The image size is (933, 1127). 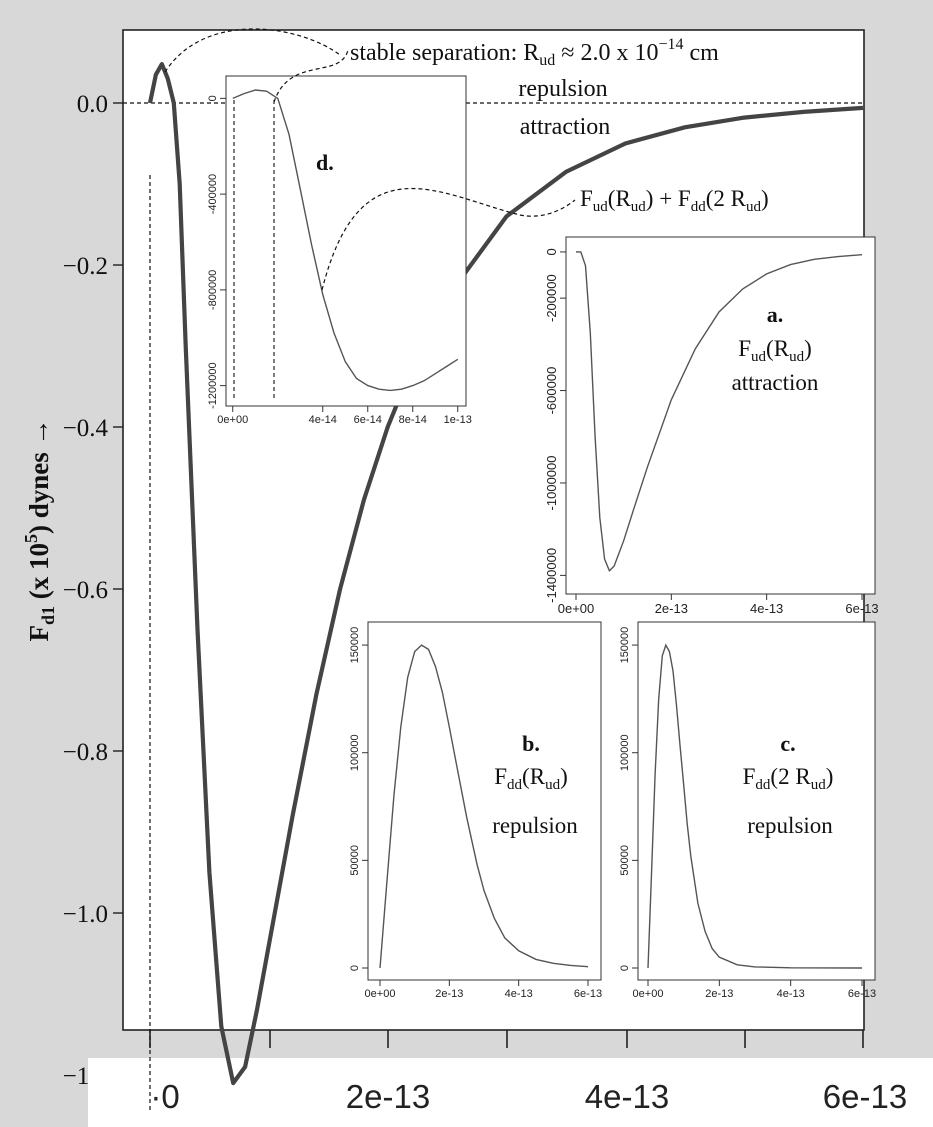 I want to click on stable-separation-annotation: stable separation: Rud ≈ 2.0 x 10−14 cm, so click(x=534, y=52).